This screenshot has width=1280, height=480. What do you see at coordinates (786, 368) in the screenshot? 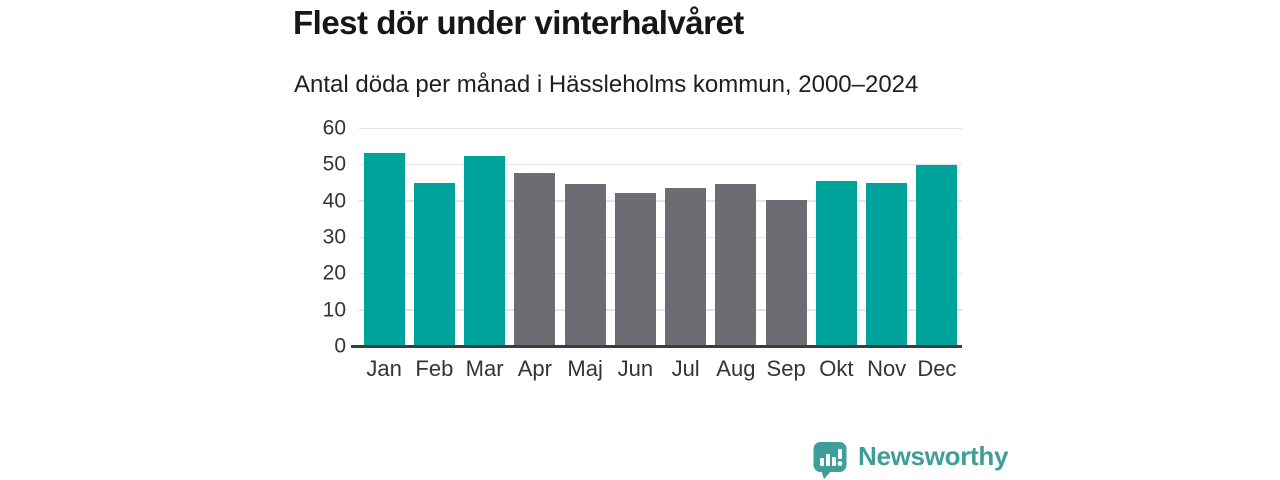
I see `x-tick-label-sep: Sep` at bounding box center [786, 368].